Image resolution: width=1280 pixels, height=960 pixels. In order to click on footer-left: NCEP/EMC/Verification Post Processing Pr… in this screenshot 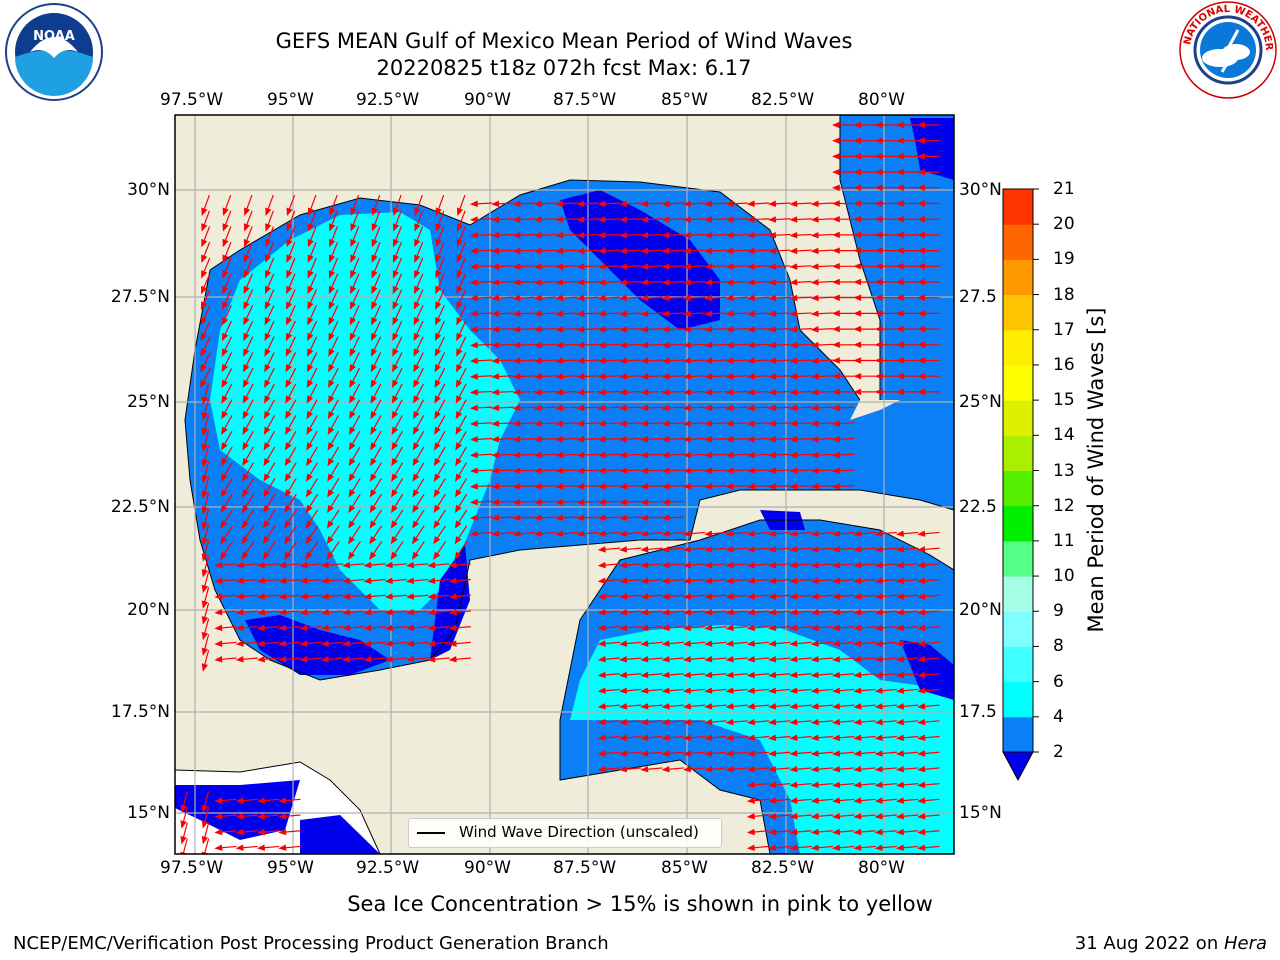, I will do `click(311, 943)`.